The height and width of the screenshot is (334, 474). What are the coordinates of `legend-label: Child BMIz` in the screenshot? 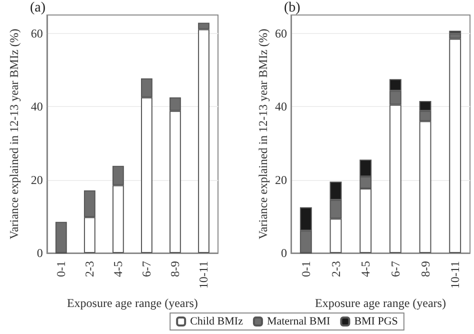 It's located at (217, 322).